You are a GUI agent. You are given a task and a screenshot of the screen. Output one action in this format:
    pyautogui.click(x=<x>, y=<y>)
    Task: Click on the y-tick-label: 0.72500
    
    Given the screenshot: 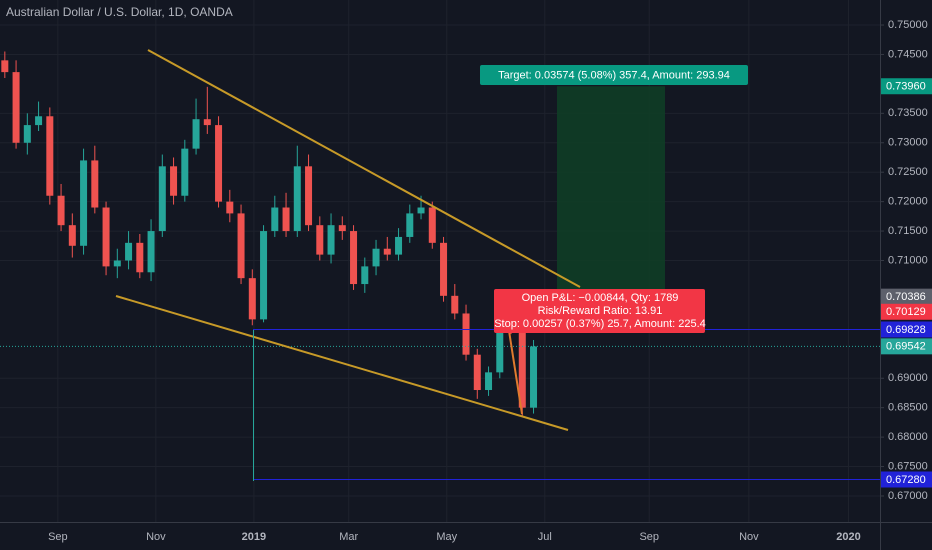 What is the action you would take?
    pyautogui.click(x=908, y=172)
    